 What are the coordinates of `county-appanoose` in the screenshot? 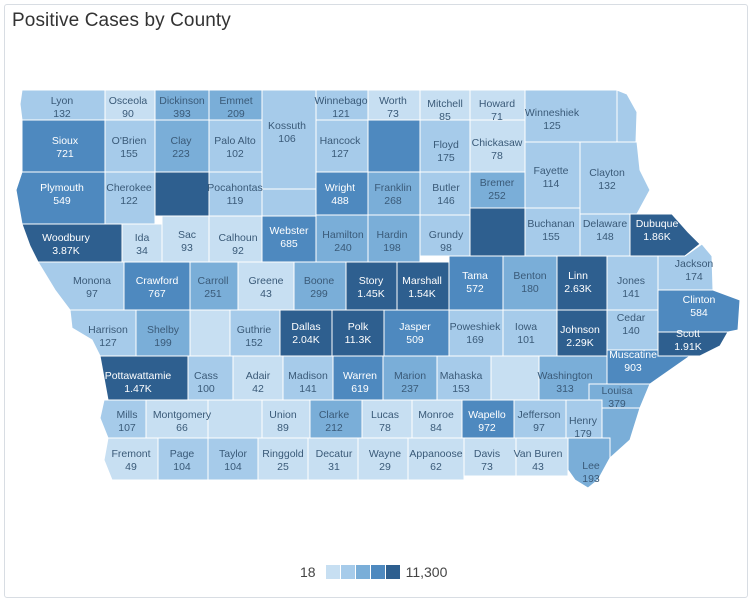 It's located at (436, 459).